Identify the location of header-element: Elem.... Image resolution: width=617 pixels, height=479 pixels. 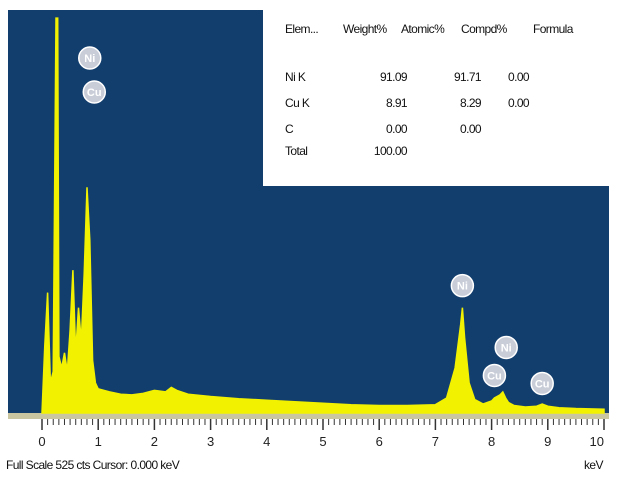
(302, 29).